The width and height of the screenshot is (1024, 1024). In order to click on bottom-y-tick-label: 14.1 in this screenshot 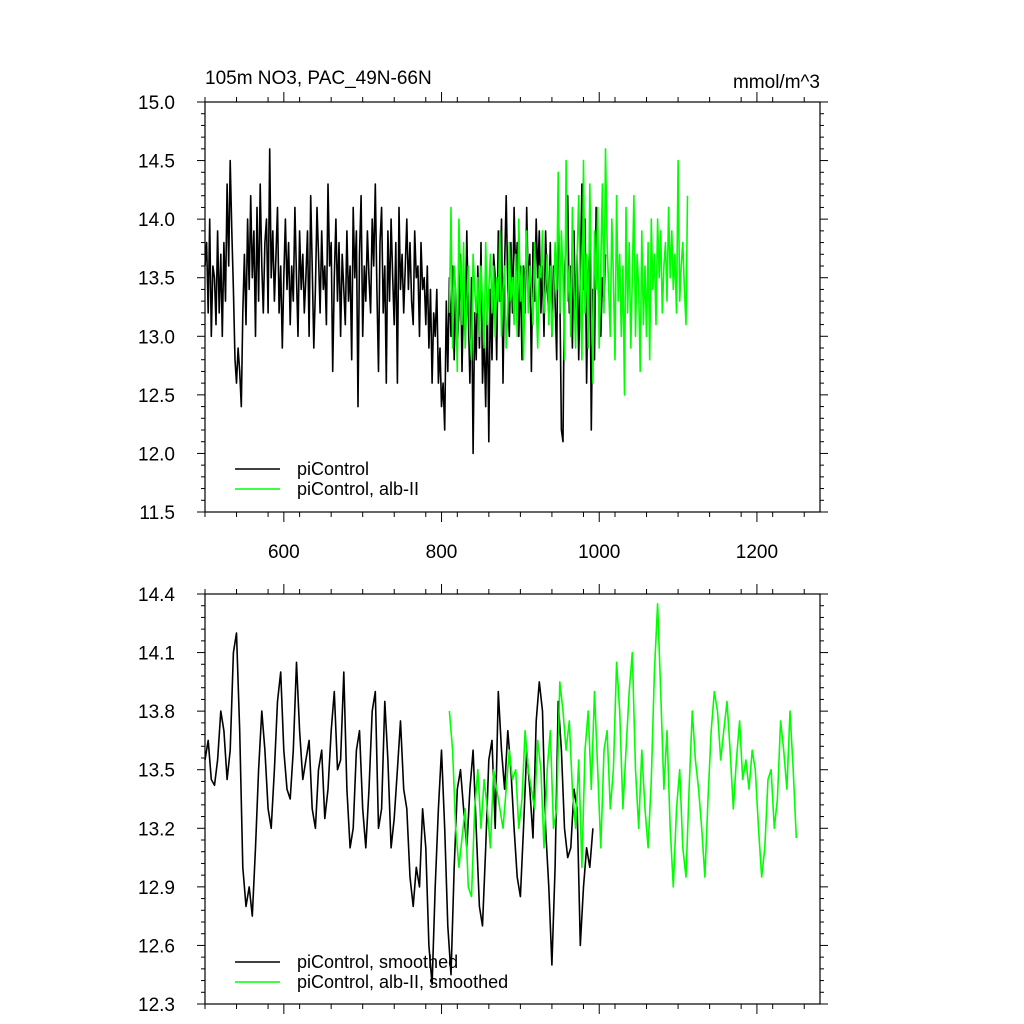, I will do `click(156, 654)`.